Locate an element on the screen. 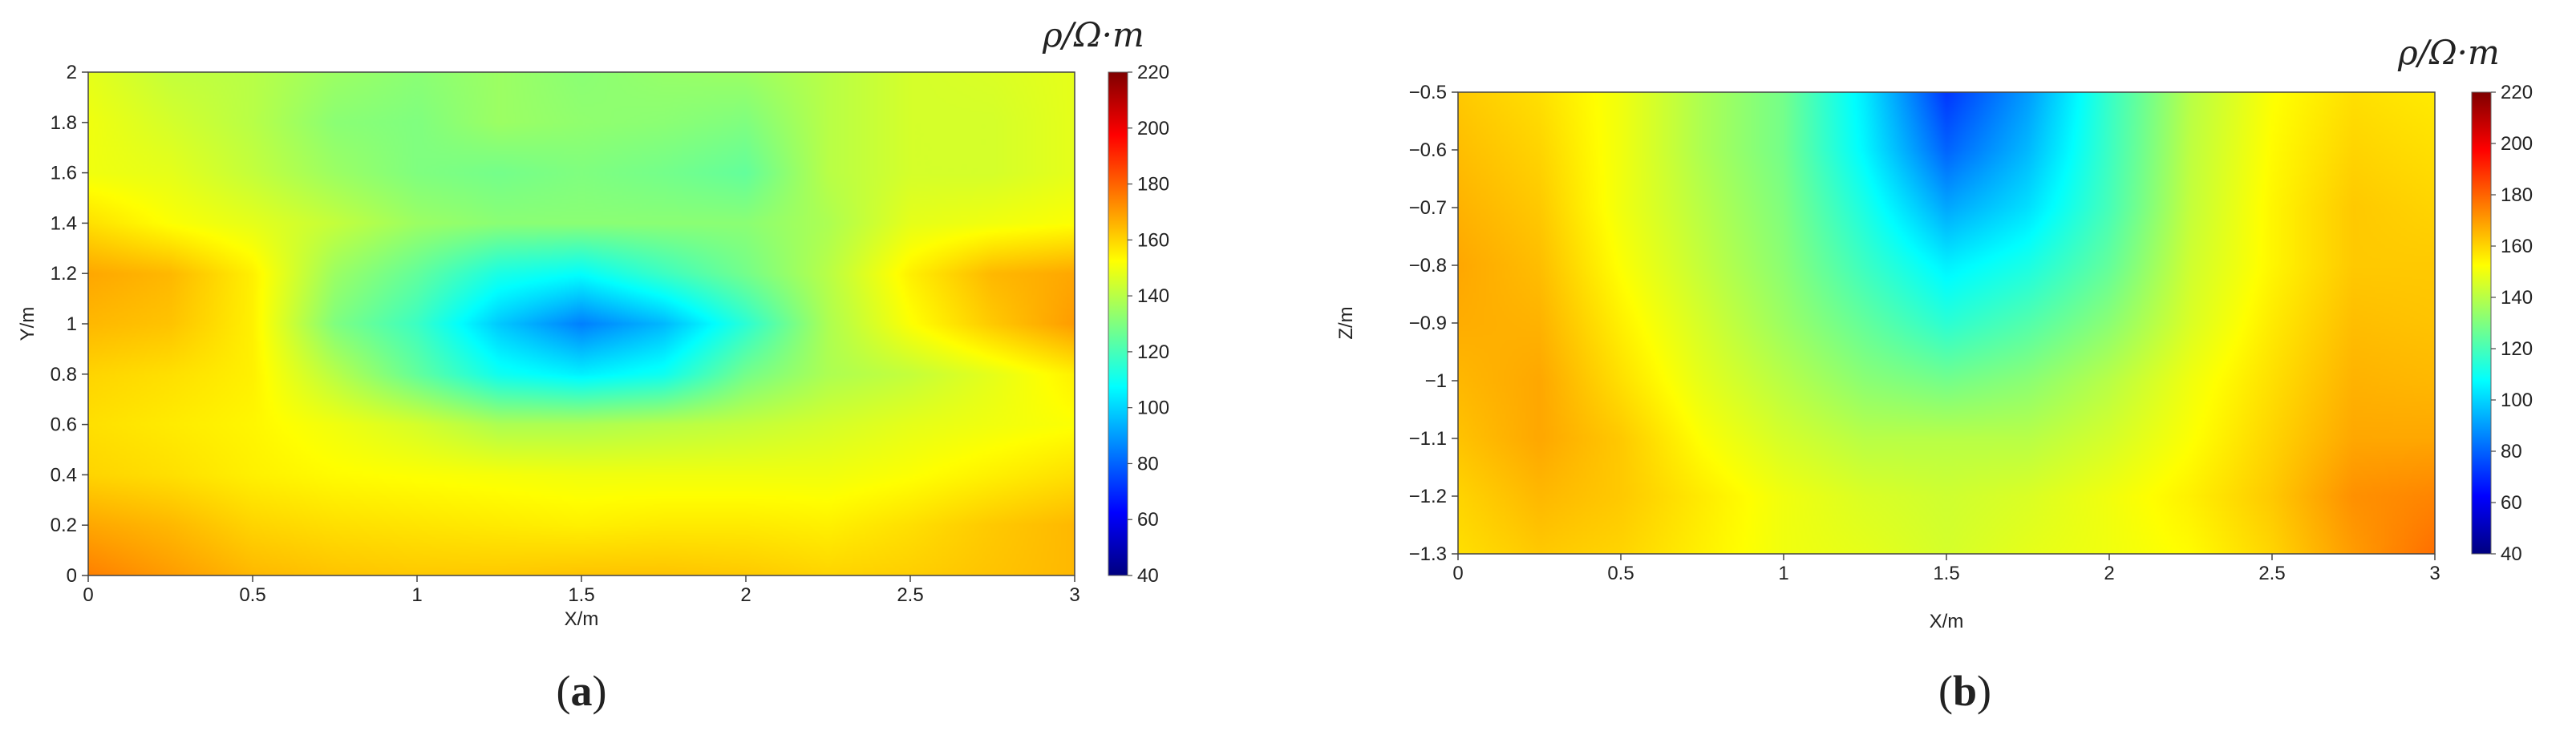 This screenshot has height=743, width=2576. colorbar-label-b: ρ/Ω·m is located at coordinates (2448, 52).